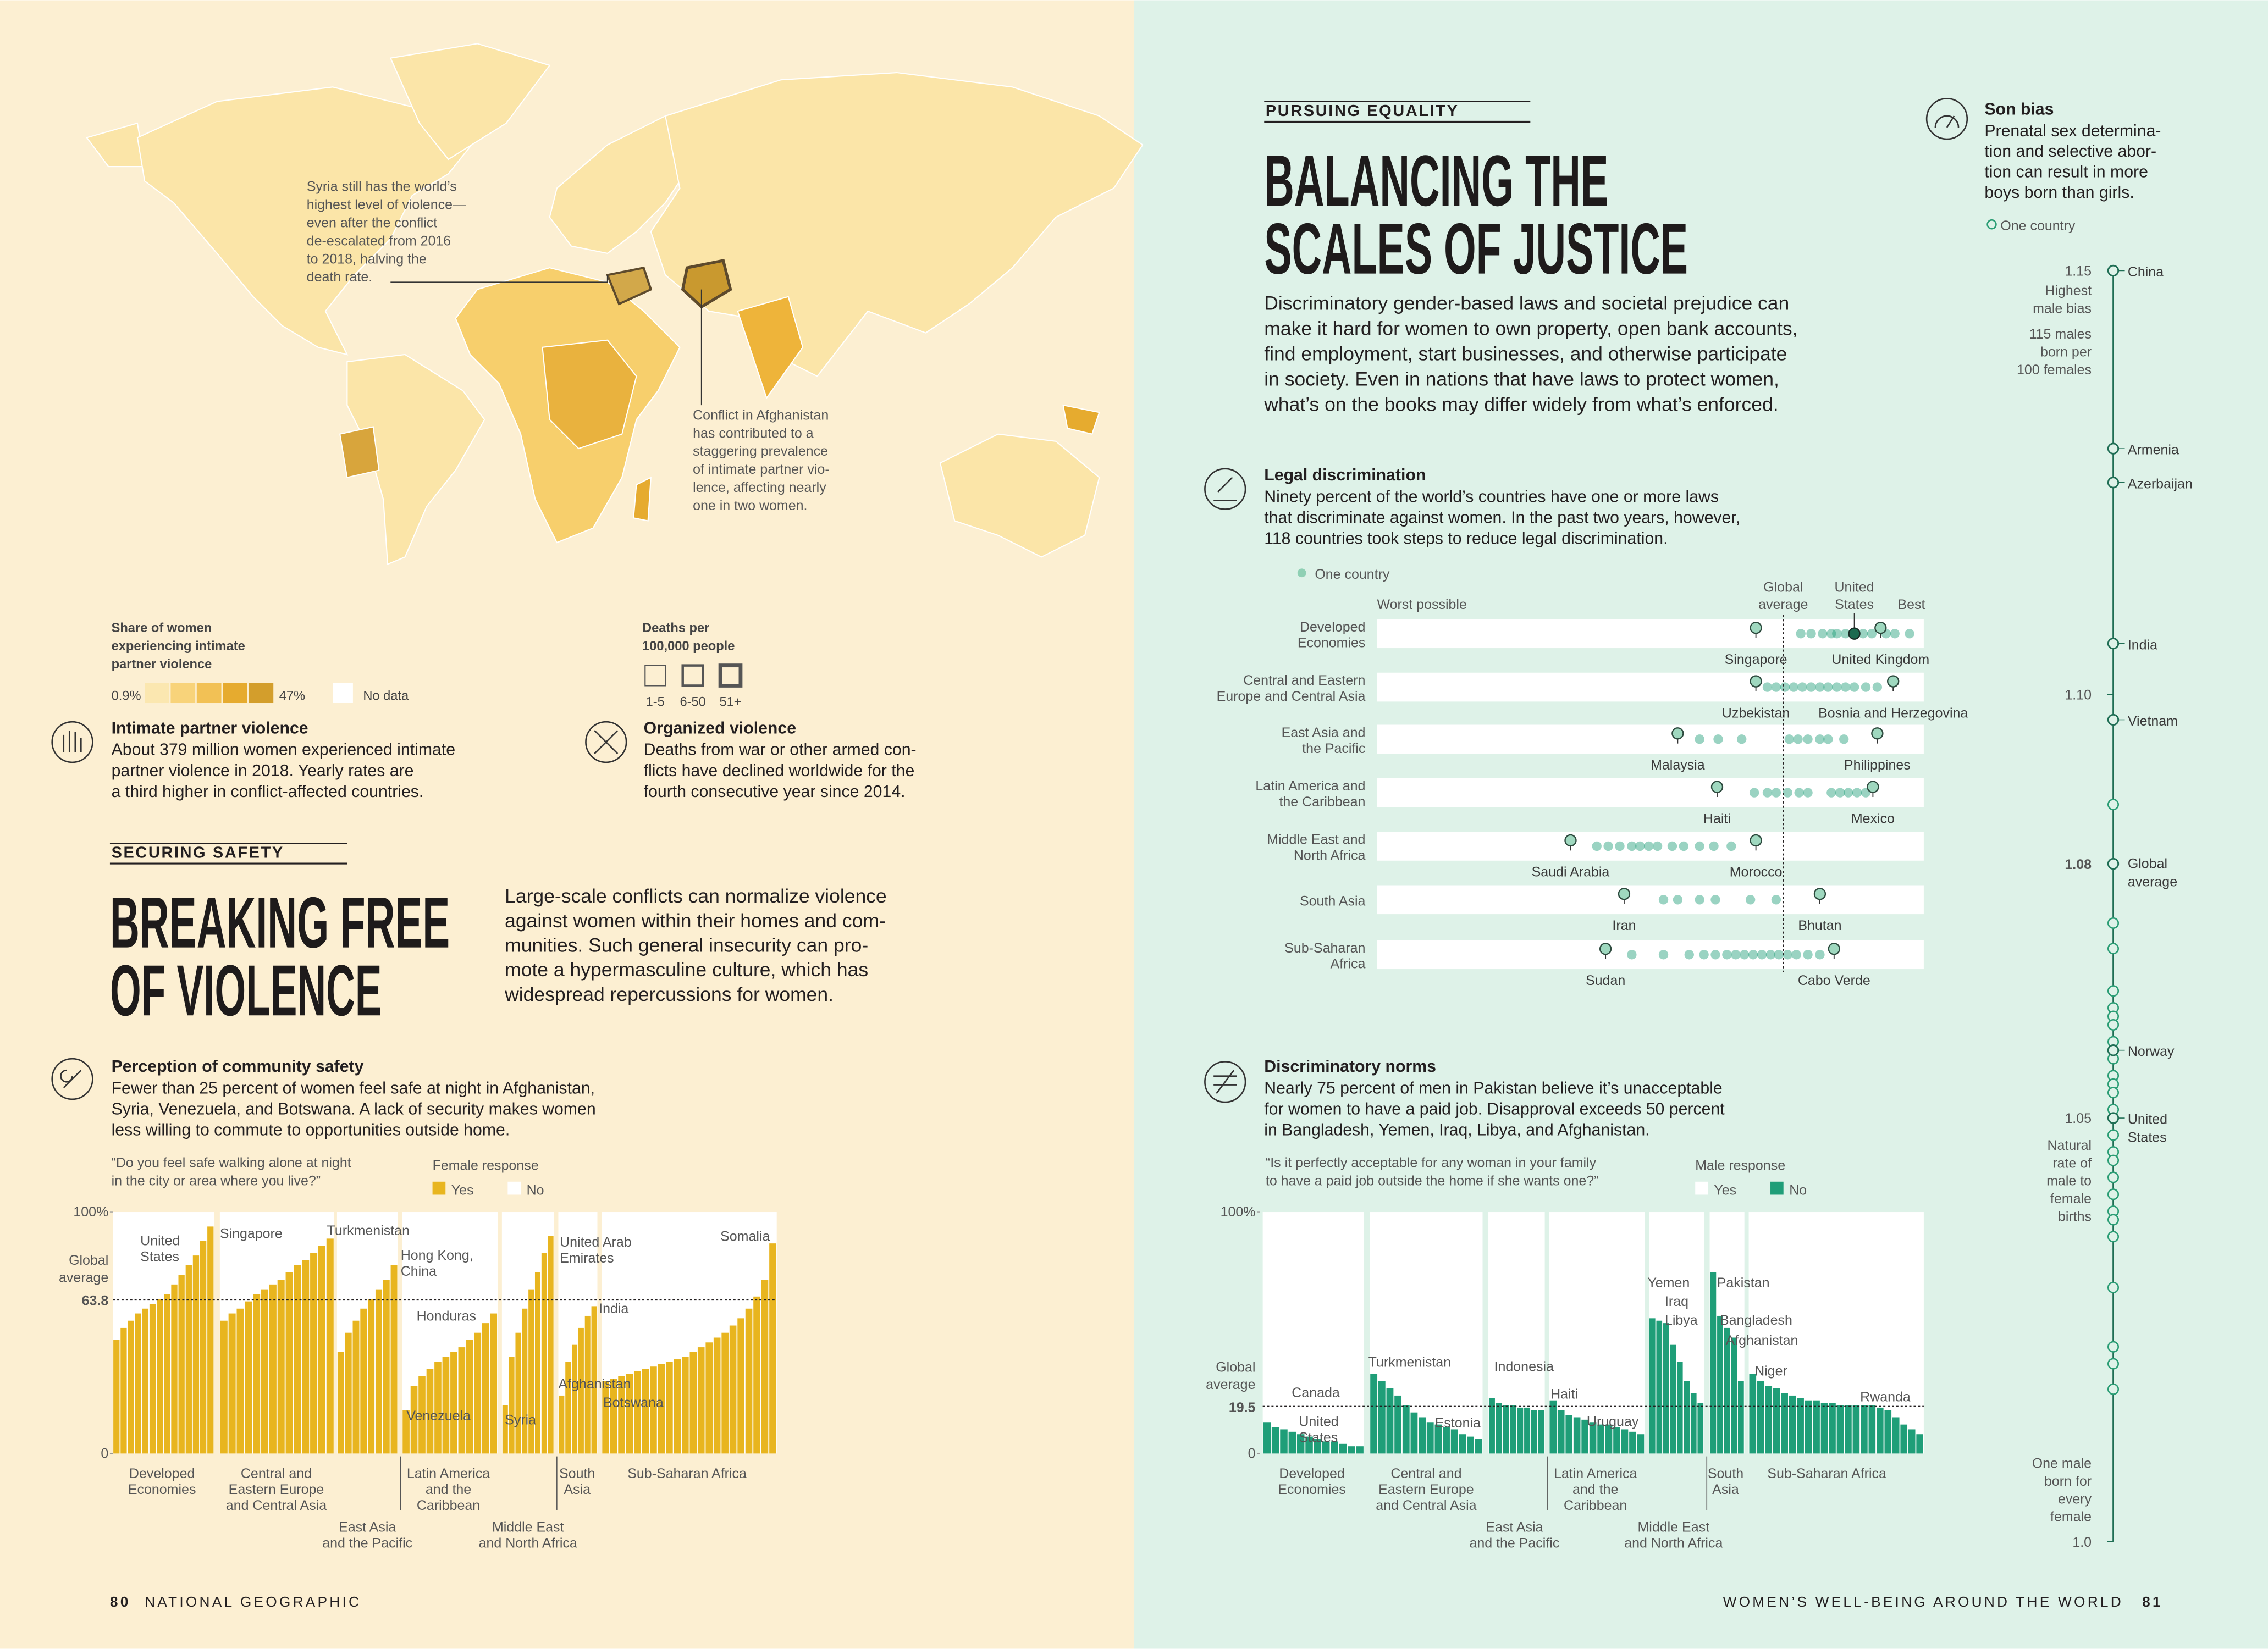  I want to click on legend-title: Female response, so click(486, 1166).